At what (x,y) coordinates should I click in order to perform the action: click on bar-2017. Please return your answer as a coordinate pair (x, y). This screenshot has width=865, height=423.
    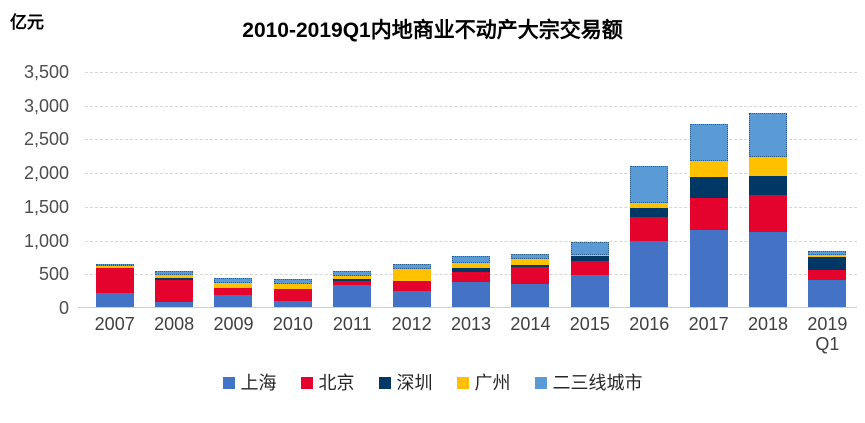
    Looking at the image, I should click on (708, 215).